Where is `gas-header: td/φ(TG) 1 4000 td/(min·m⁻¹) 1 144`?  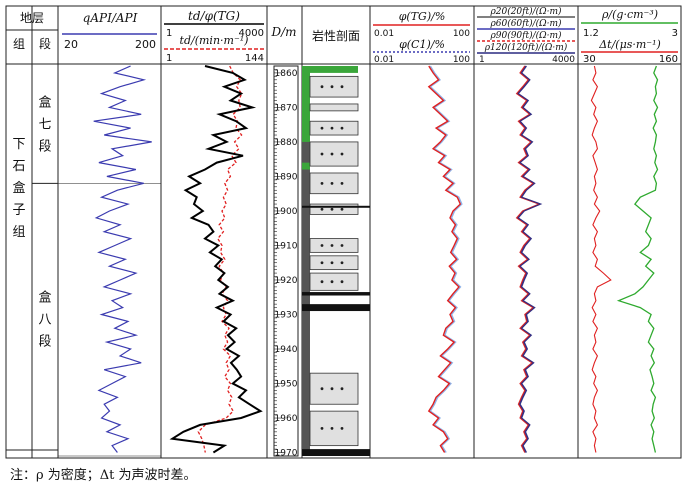 gas-header: td/φ(TG) 1 4000 td/(min·m⁻¹) 1 144 is located at coordinates (214, 36).